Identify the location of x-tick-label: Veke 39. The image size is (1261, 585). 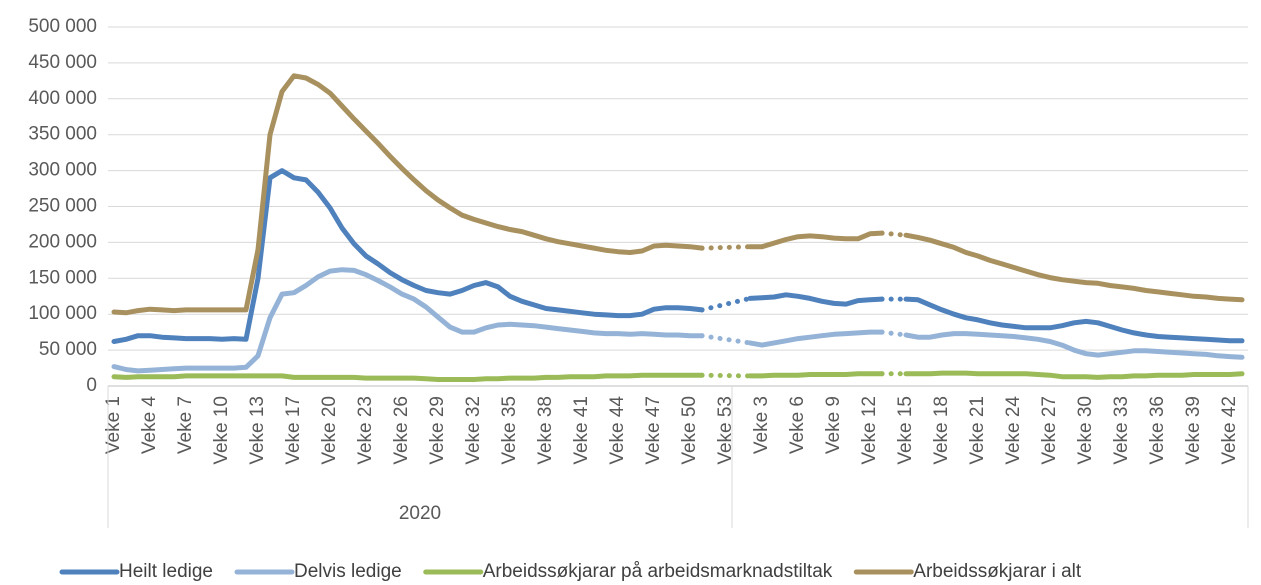
(1193, 430).